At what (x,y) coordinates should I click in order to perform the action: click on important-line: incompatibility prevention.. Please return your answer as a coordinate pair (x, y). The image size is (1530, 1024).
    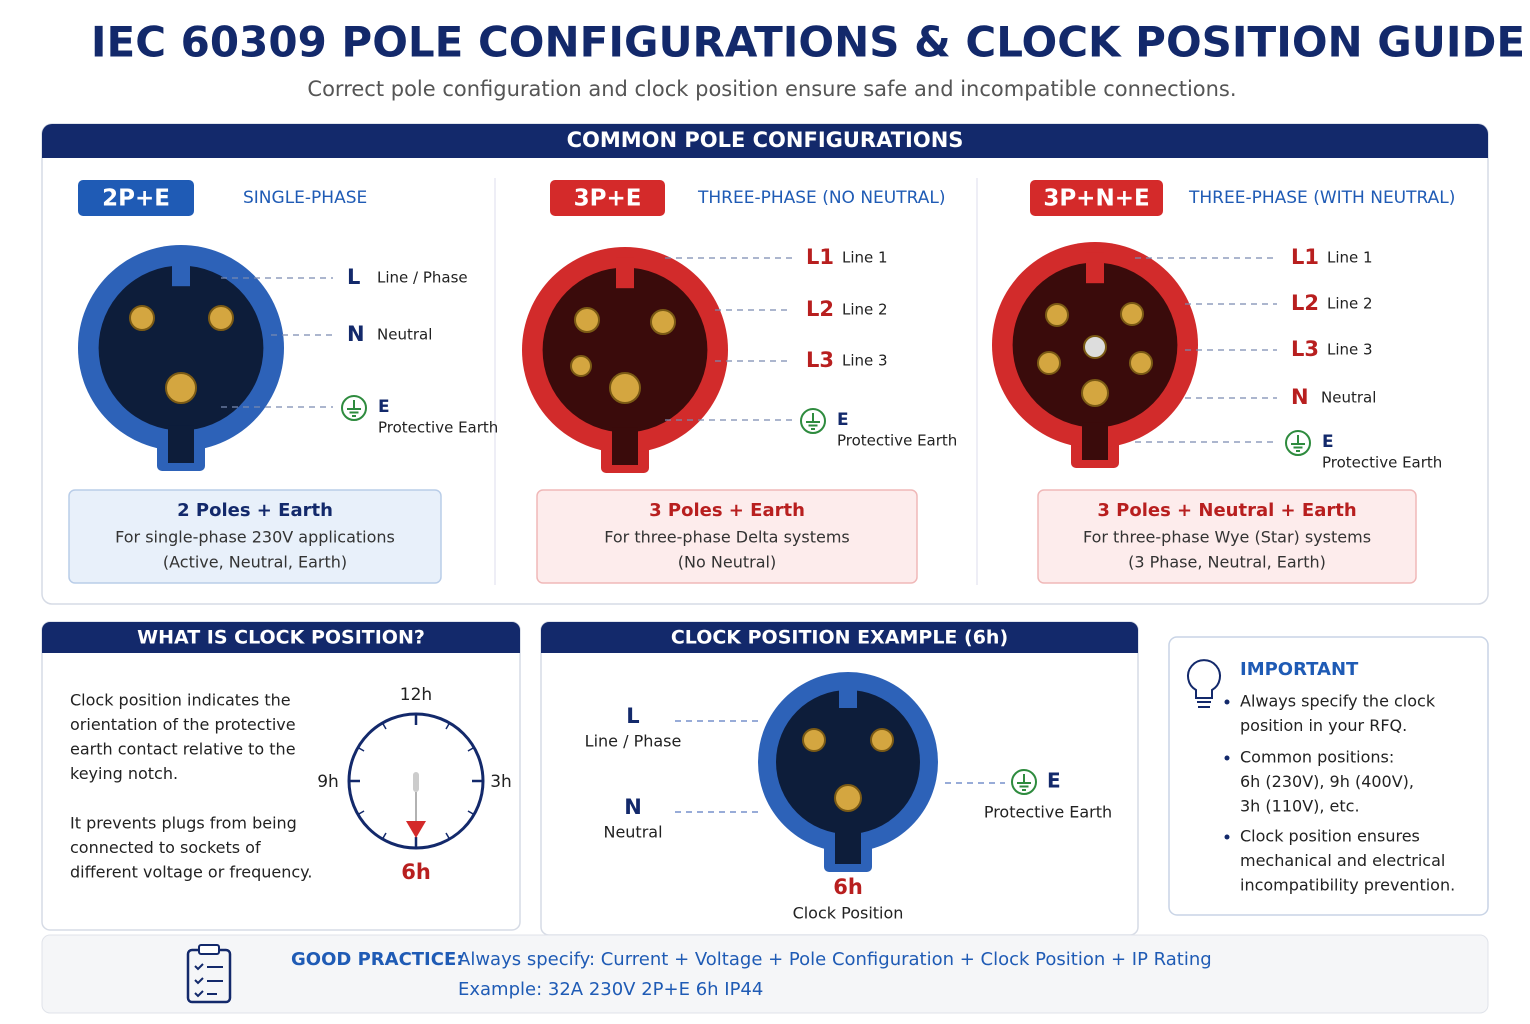
    Looking at the image, I should click on (1347, 885).